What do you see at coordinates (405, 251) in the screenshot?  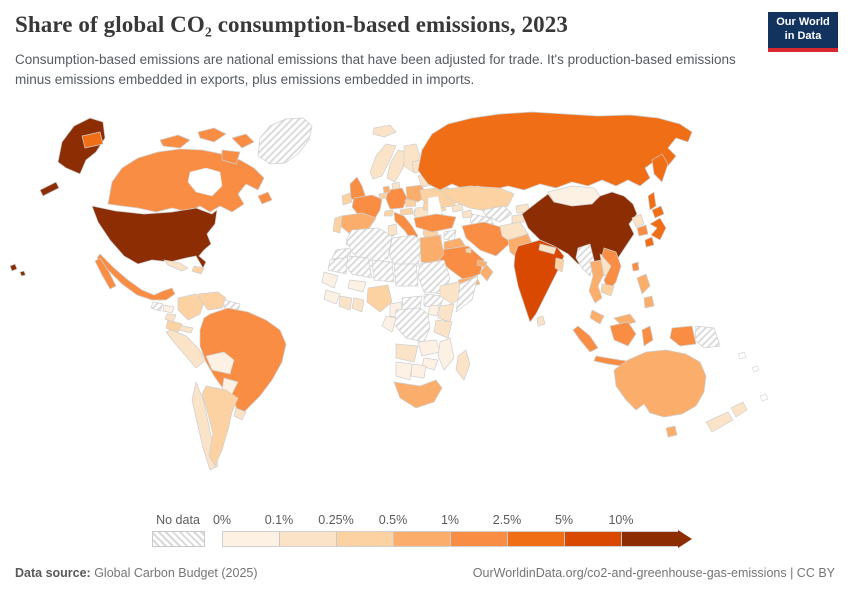 I see `country-libya` at bounding box center [405, 251].